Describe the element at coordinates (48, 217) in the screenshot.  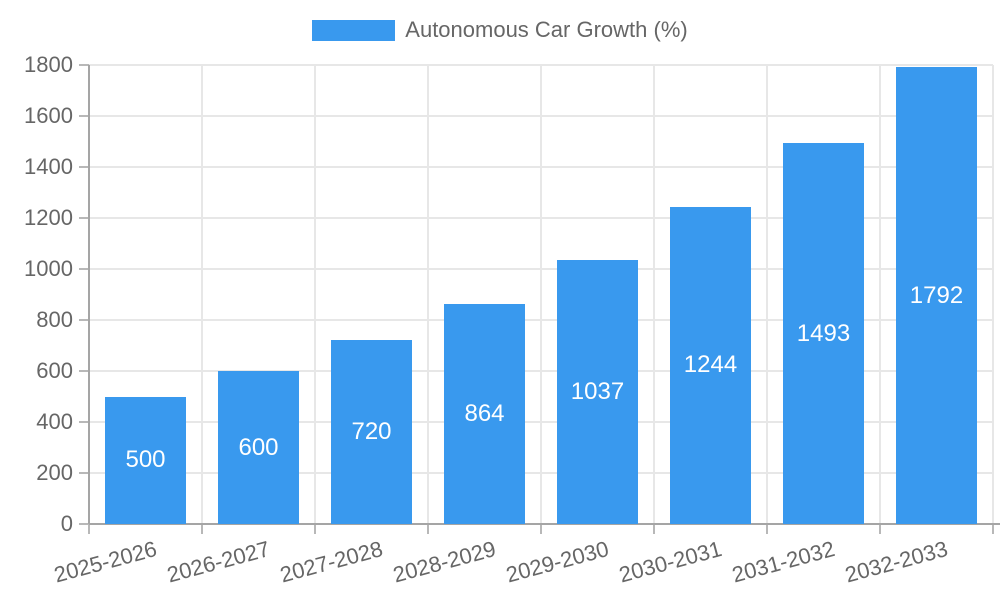
I see `y-tick-label: 1200` at that location.